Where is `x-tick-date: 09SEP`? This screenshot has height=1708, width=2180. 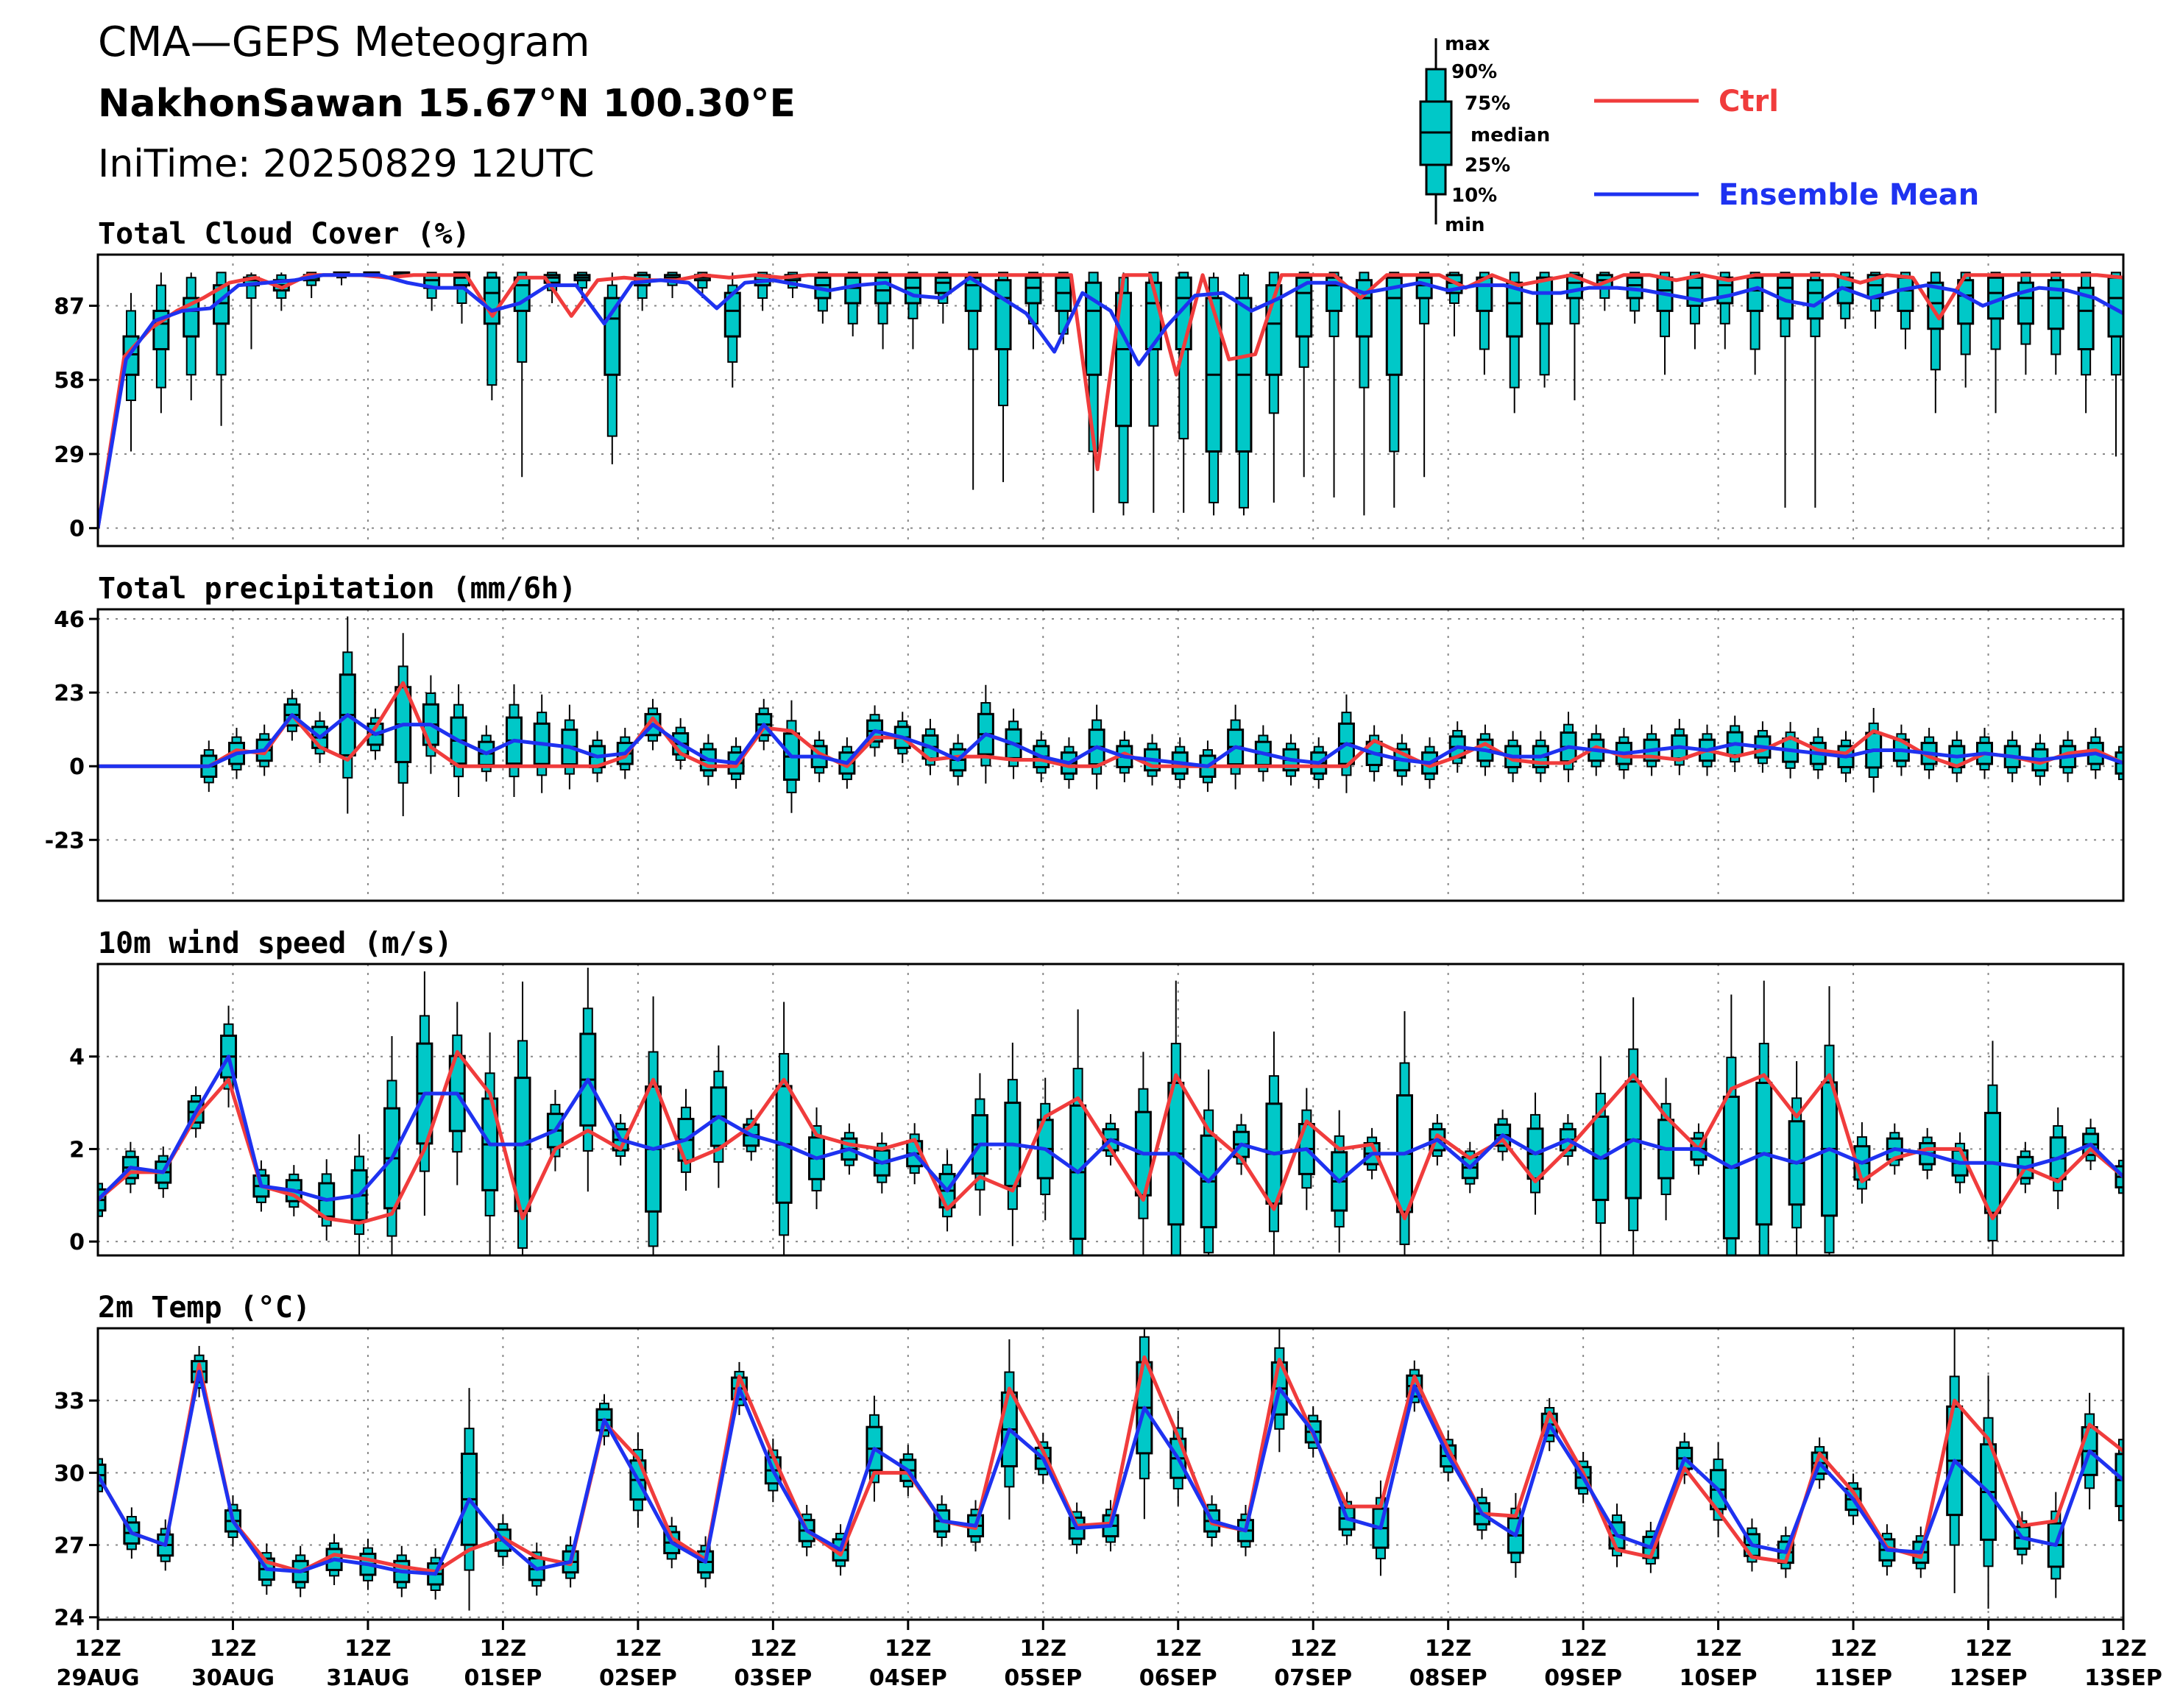
x-tick-date: 09SEP is located at coordinates (1583, 1678).